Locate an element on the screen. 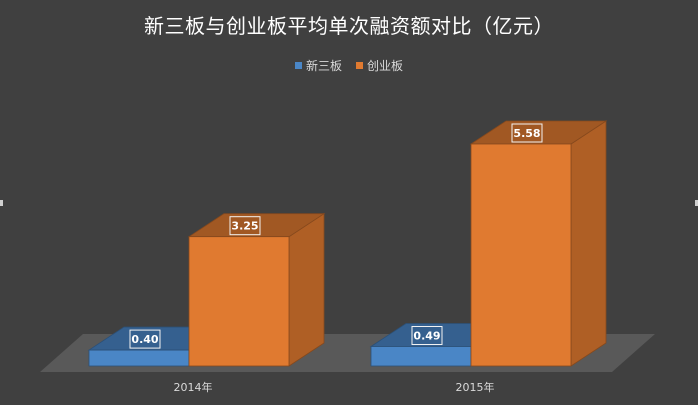 Image resolution: width=698 pixels, height=405 pixels. resize-handle-right is located at coordinates (696, 203).